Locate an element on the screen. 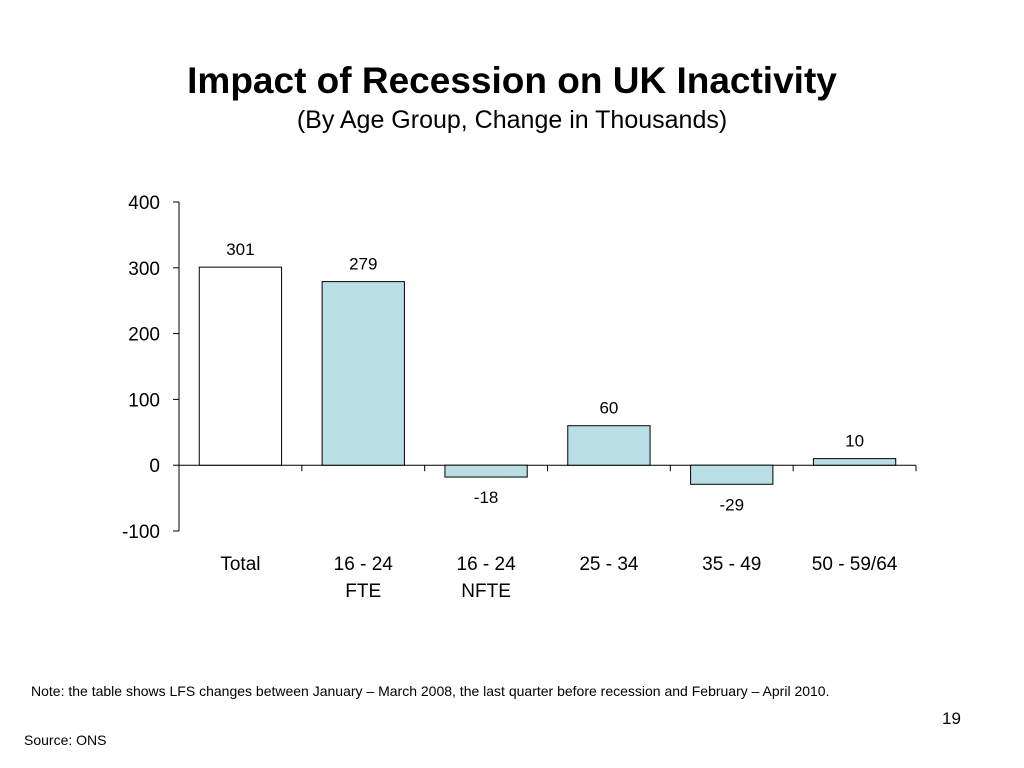  chart-subtitle: (By Age Group, Change in Thousands) is located at coordinates (512, 120).